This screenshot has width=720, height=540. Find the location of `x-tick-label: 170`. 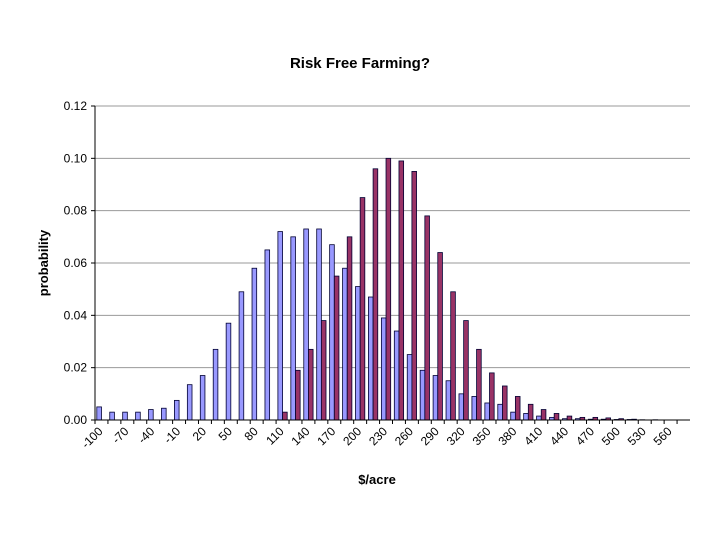

x-tick-label: 170 is located at coordinates (326, 436).